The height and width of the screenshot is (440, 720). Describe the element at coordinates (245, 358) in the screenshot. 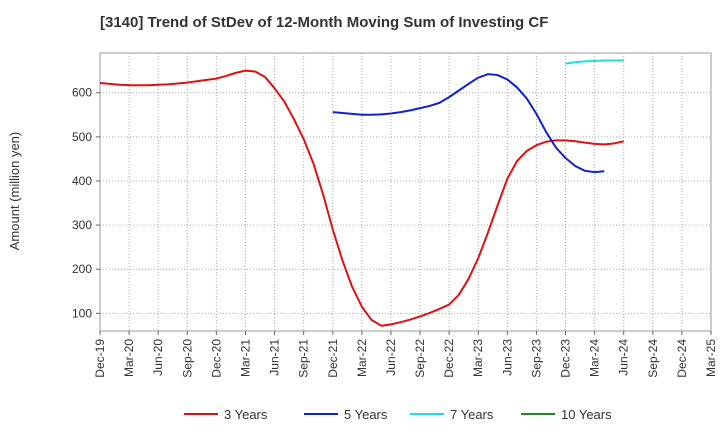

I see `x-tick-label: Mar-21` at that location.